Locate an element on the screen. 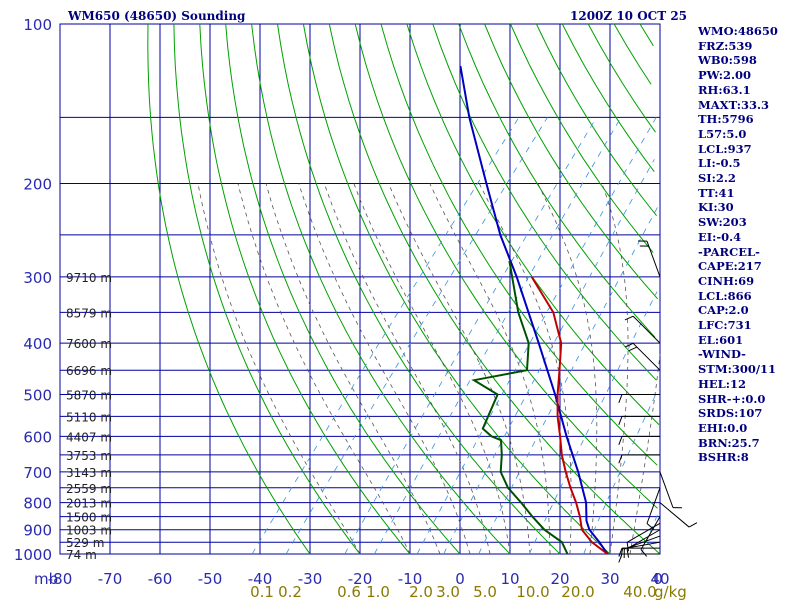  height-label: 5870 m is located at coordinates (89, 395).